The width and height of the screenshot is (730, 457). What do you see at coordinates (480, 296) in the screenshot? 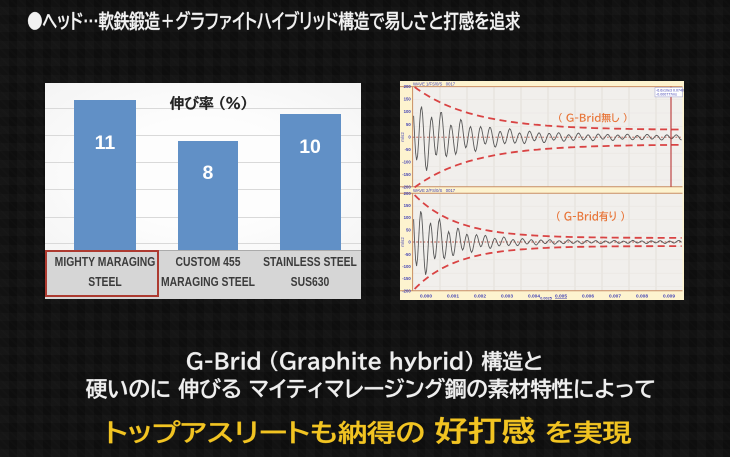
I see `svg-text: 0.002` at bounding box center [480, 296].